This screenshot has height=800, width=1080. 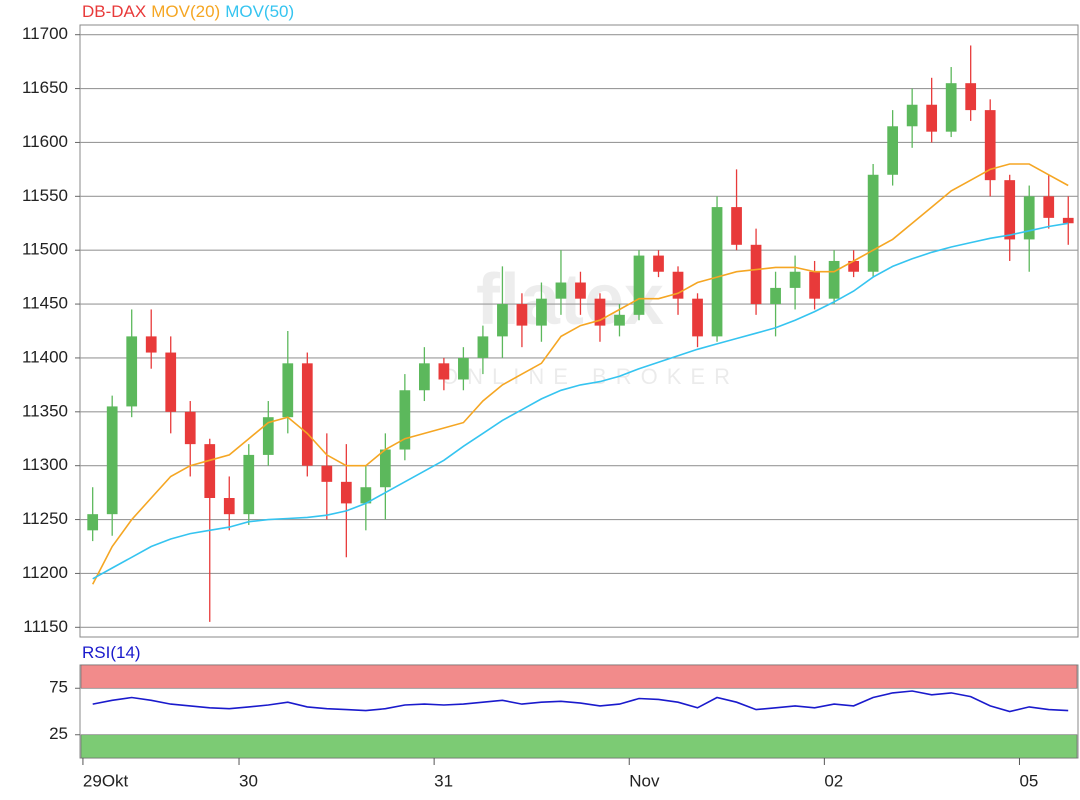 I want to click on y-tick-label: 11450, so click(x=45, y=303).